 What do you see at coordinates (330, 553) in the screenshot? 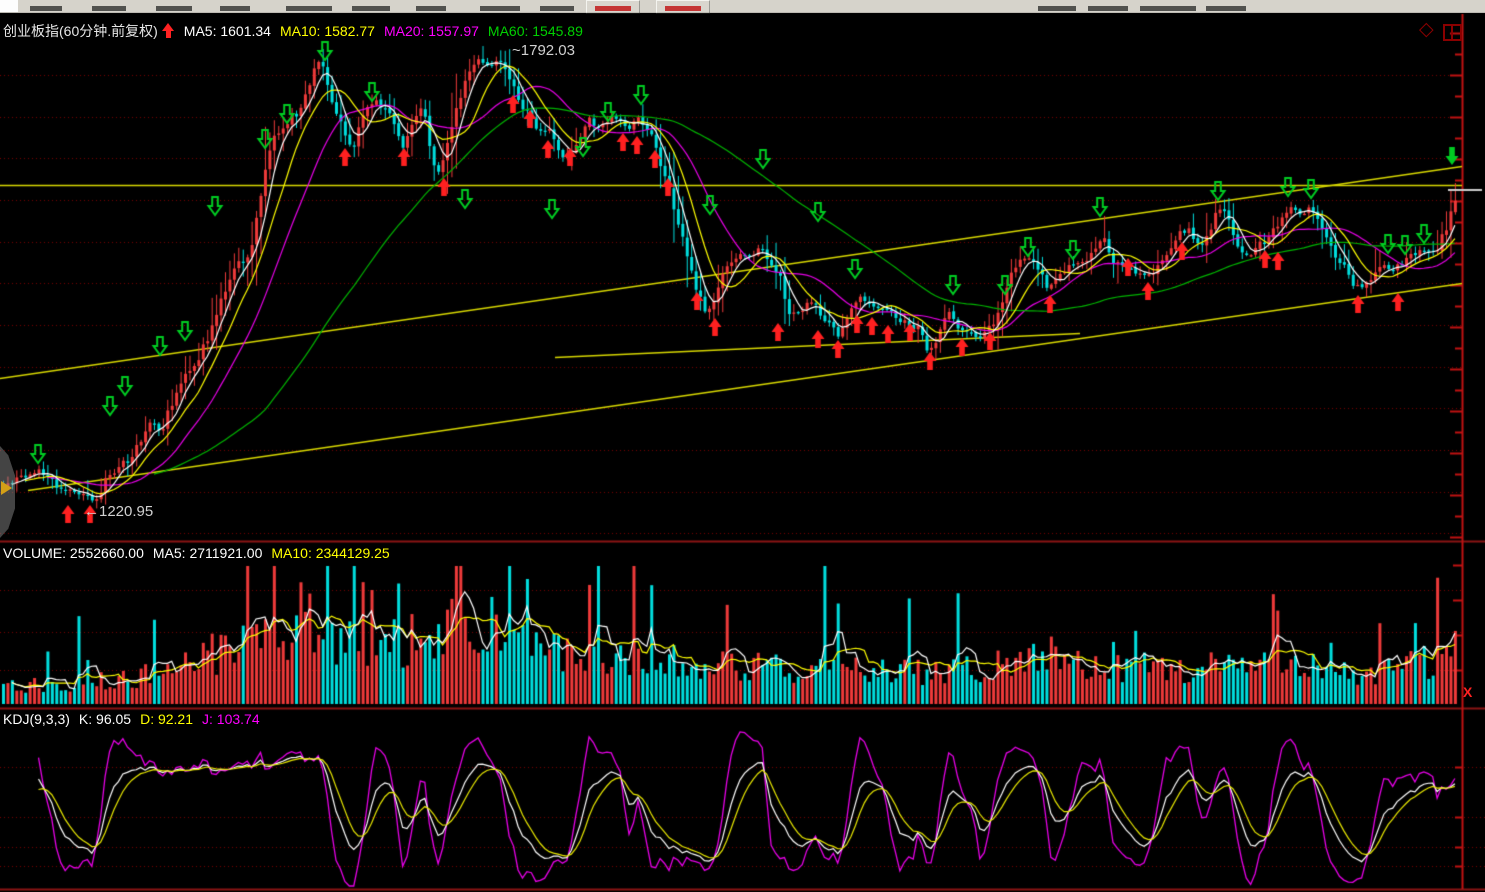
I see `legend-item: MA10: 2344129.25` at bounding box center [330, 553].